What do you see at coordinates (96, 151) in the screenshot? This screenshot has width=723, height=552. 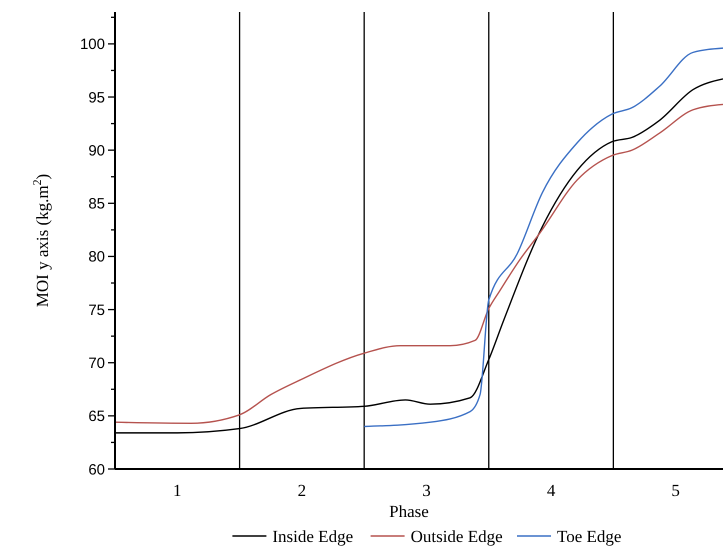 I see `y-tick-label: 90` at bounding box center [96, 151].